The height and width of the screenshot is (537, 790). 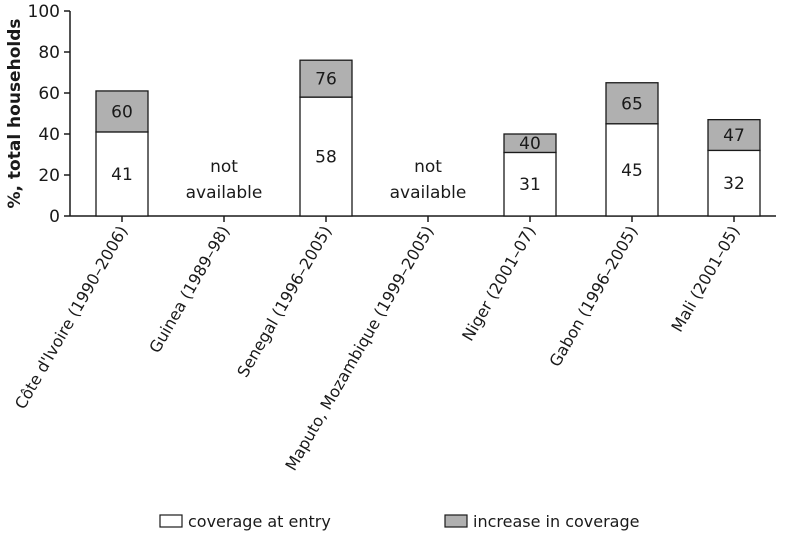 I want to click on entry-value-label: 45, so click(x=632, y=171).